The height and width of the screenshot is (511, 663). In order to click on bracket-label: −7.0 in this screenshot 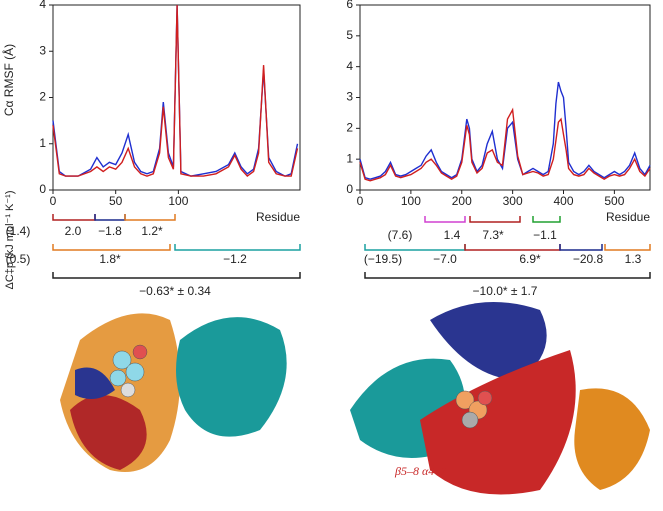, I will do `click(445, 259)`.